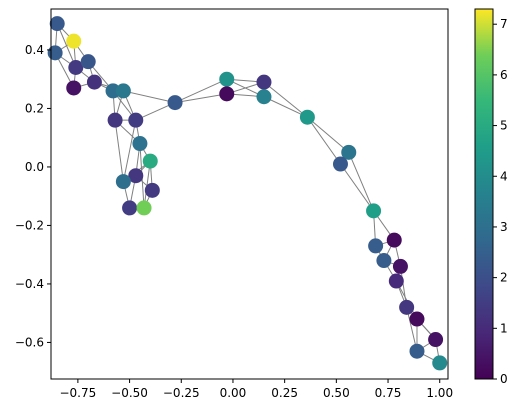  Describe the element at coordinates (129, 393) in the screenshot. I see `x-tick-label: −0.50` at that location.